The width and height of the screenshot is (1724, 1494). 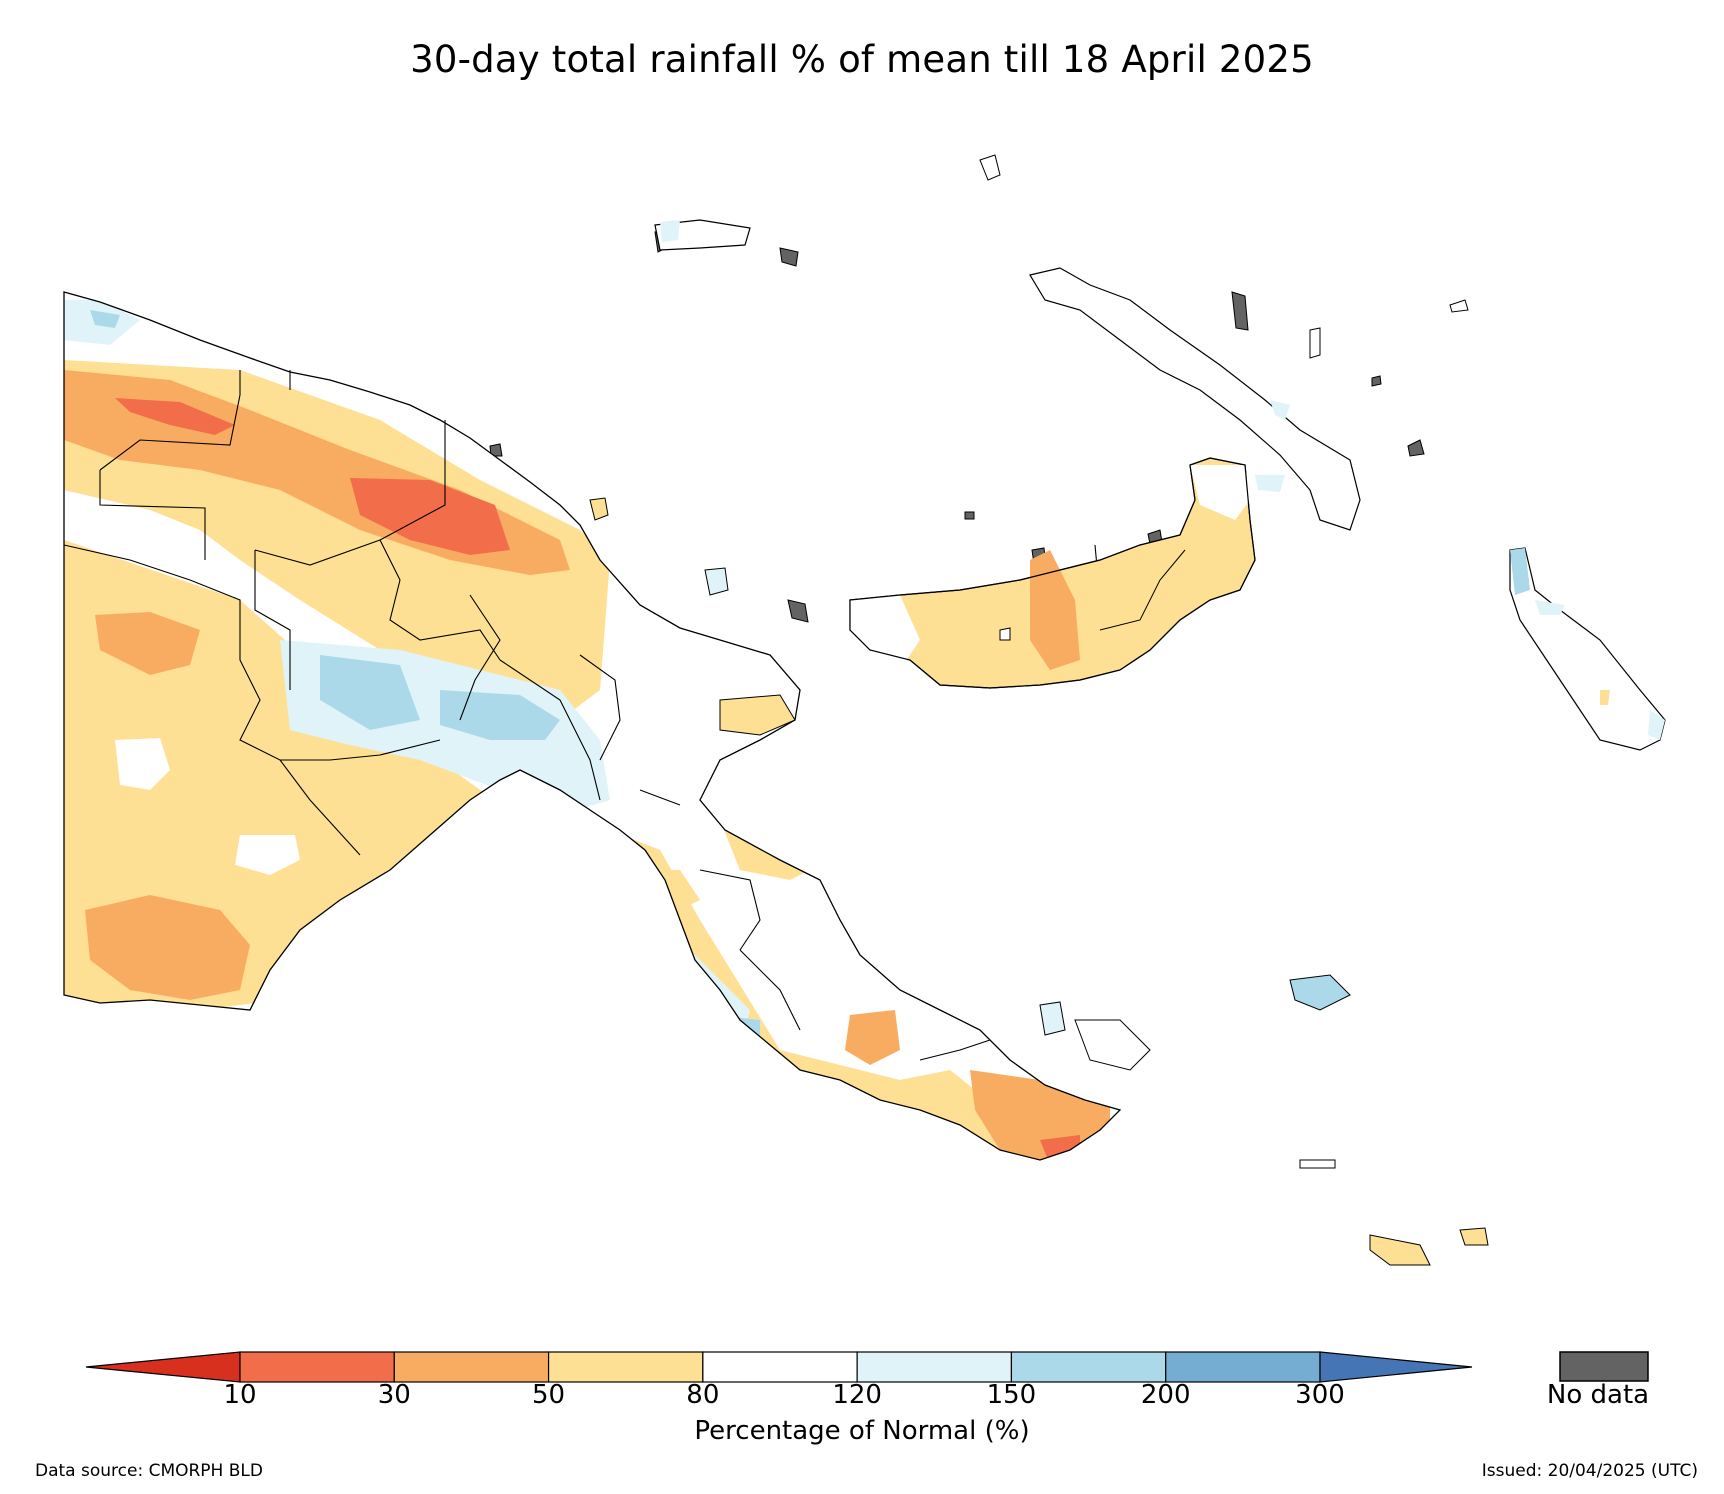 What do you see at coordinates (163, 1367) in the screenshot?
I see `colorbar-extend-low` at bounding box center [163, 1367].